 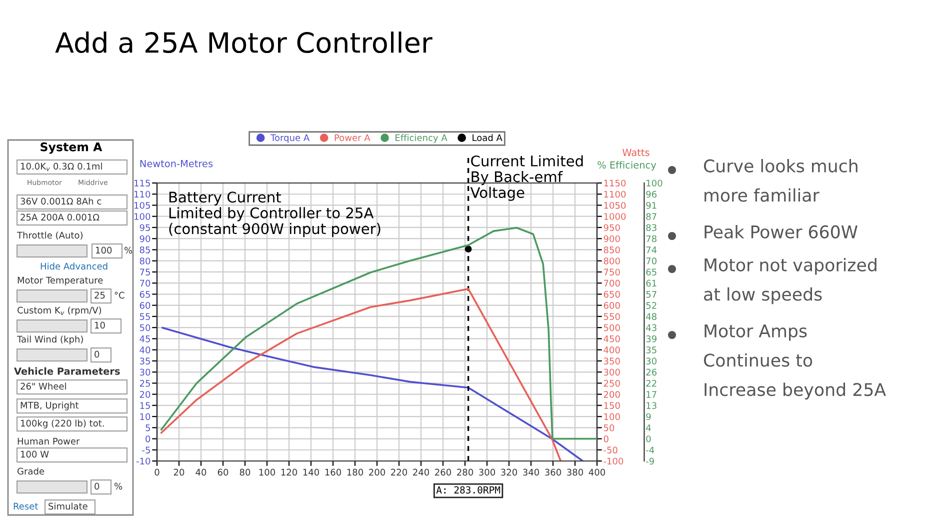 I want to click on text: Human Power, so click(x=49, y=441).